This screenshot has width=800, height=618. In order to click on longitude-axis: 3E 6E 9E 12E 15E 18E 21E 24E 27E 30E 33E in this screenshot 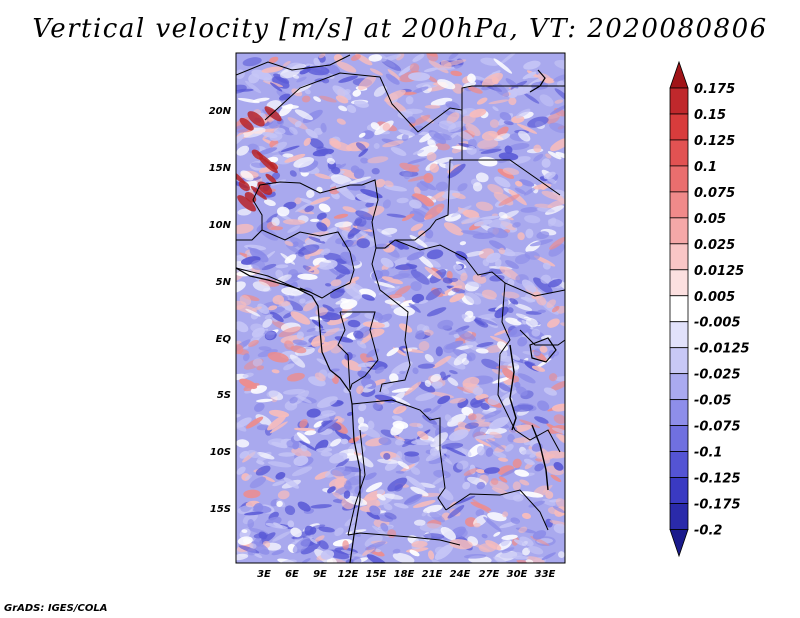, I will do `click(406, 574)`.